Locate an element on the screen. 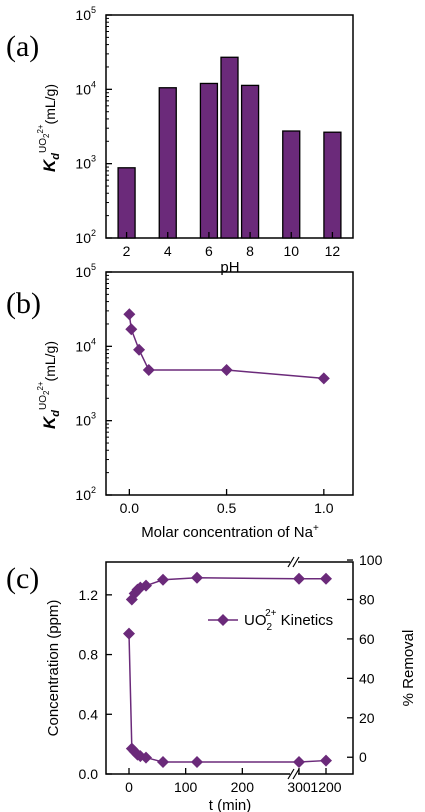 The image size is (425, 812). x-tick-label: 12 is located at coordinates (333, 251).